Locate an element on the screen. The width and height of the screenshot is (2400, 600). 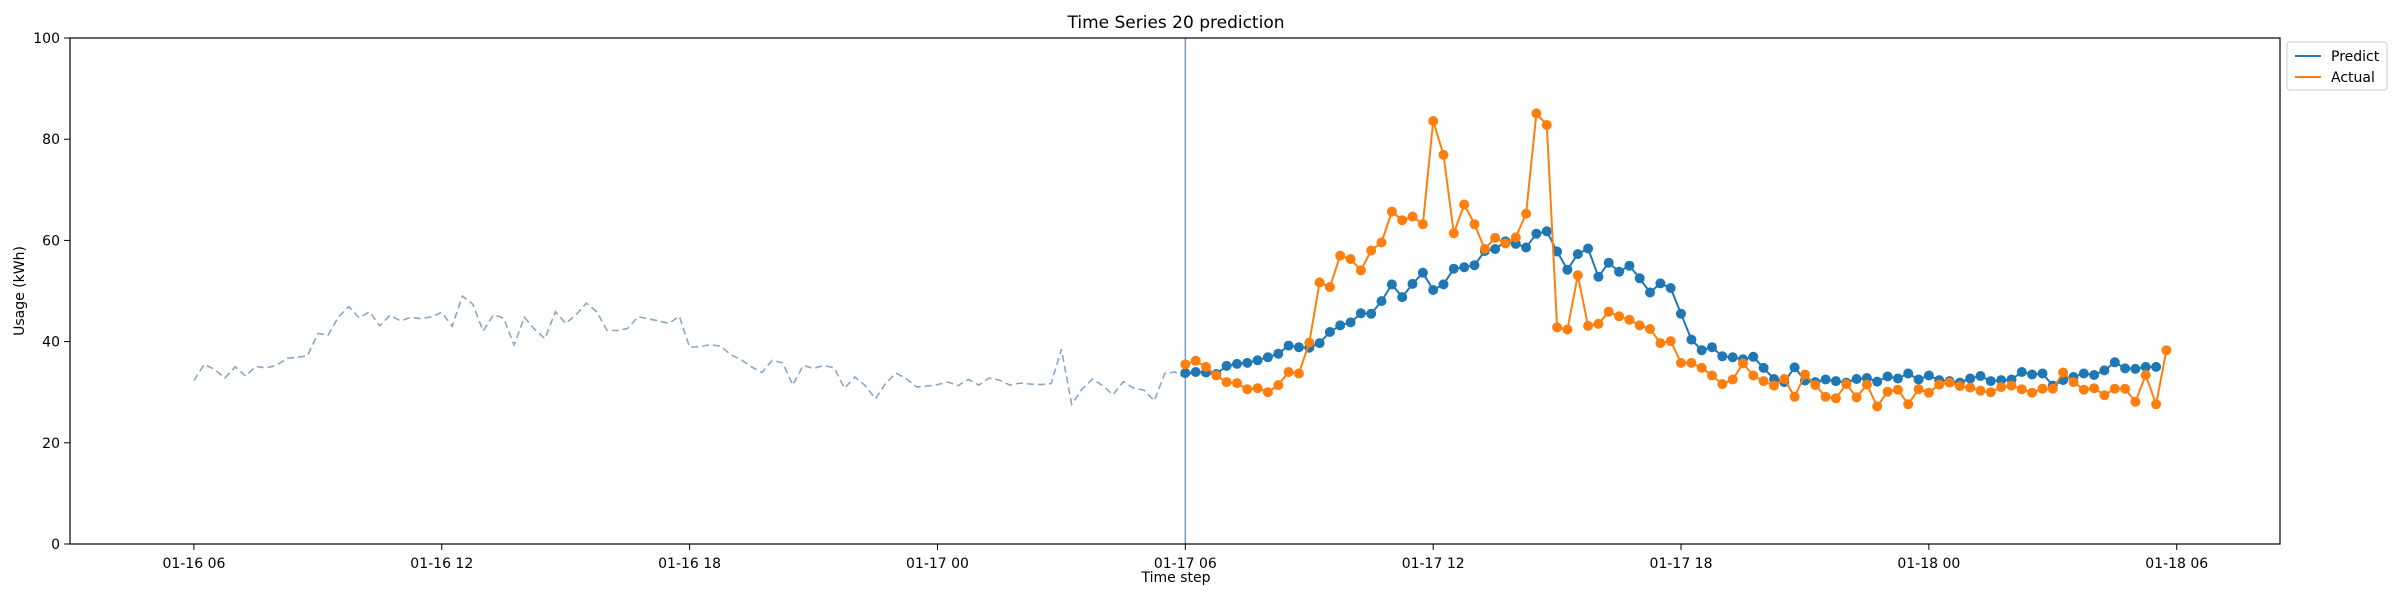
x-tick-label: 01-17 12 is located at coordinates (1433, 564).